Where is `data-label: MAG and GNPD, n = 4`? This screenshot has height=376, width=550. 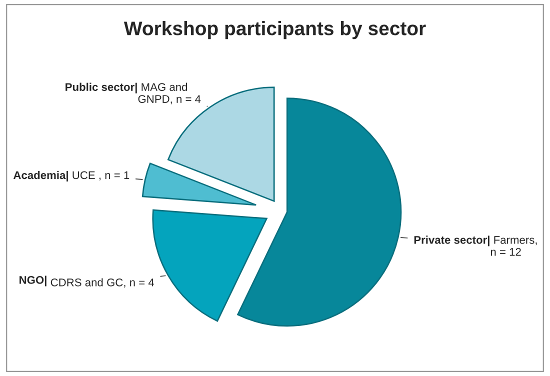
data-label: MAG and GNPD, n = 4 is located at coordinates (169, 93).